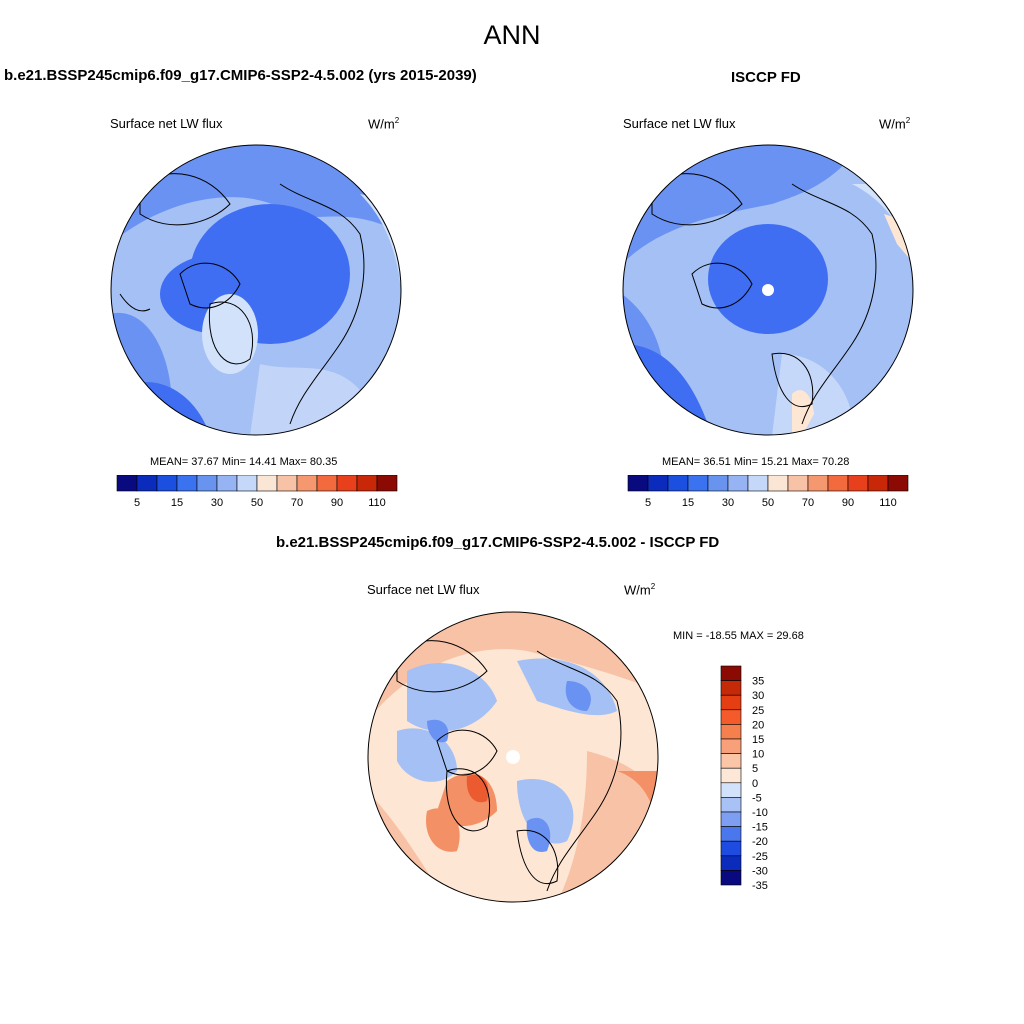  I want to click on diff-colorbar-tick-label: 15, so click(758, 740).